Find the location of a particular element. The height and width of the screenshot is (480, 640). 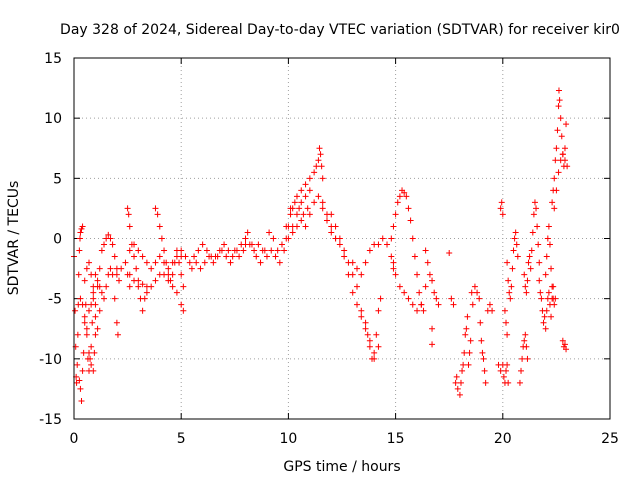

x-axis-label: GPS time / hours is located at coordinates (341, 467).